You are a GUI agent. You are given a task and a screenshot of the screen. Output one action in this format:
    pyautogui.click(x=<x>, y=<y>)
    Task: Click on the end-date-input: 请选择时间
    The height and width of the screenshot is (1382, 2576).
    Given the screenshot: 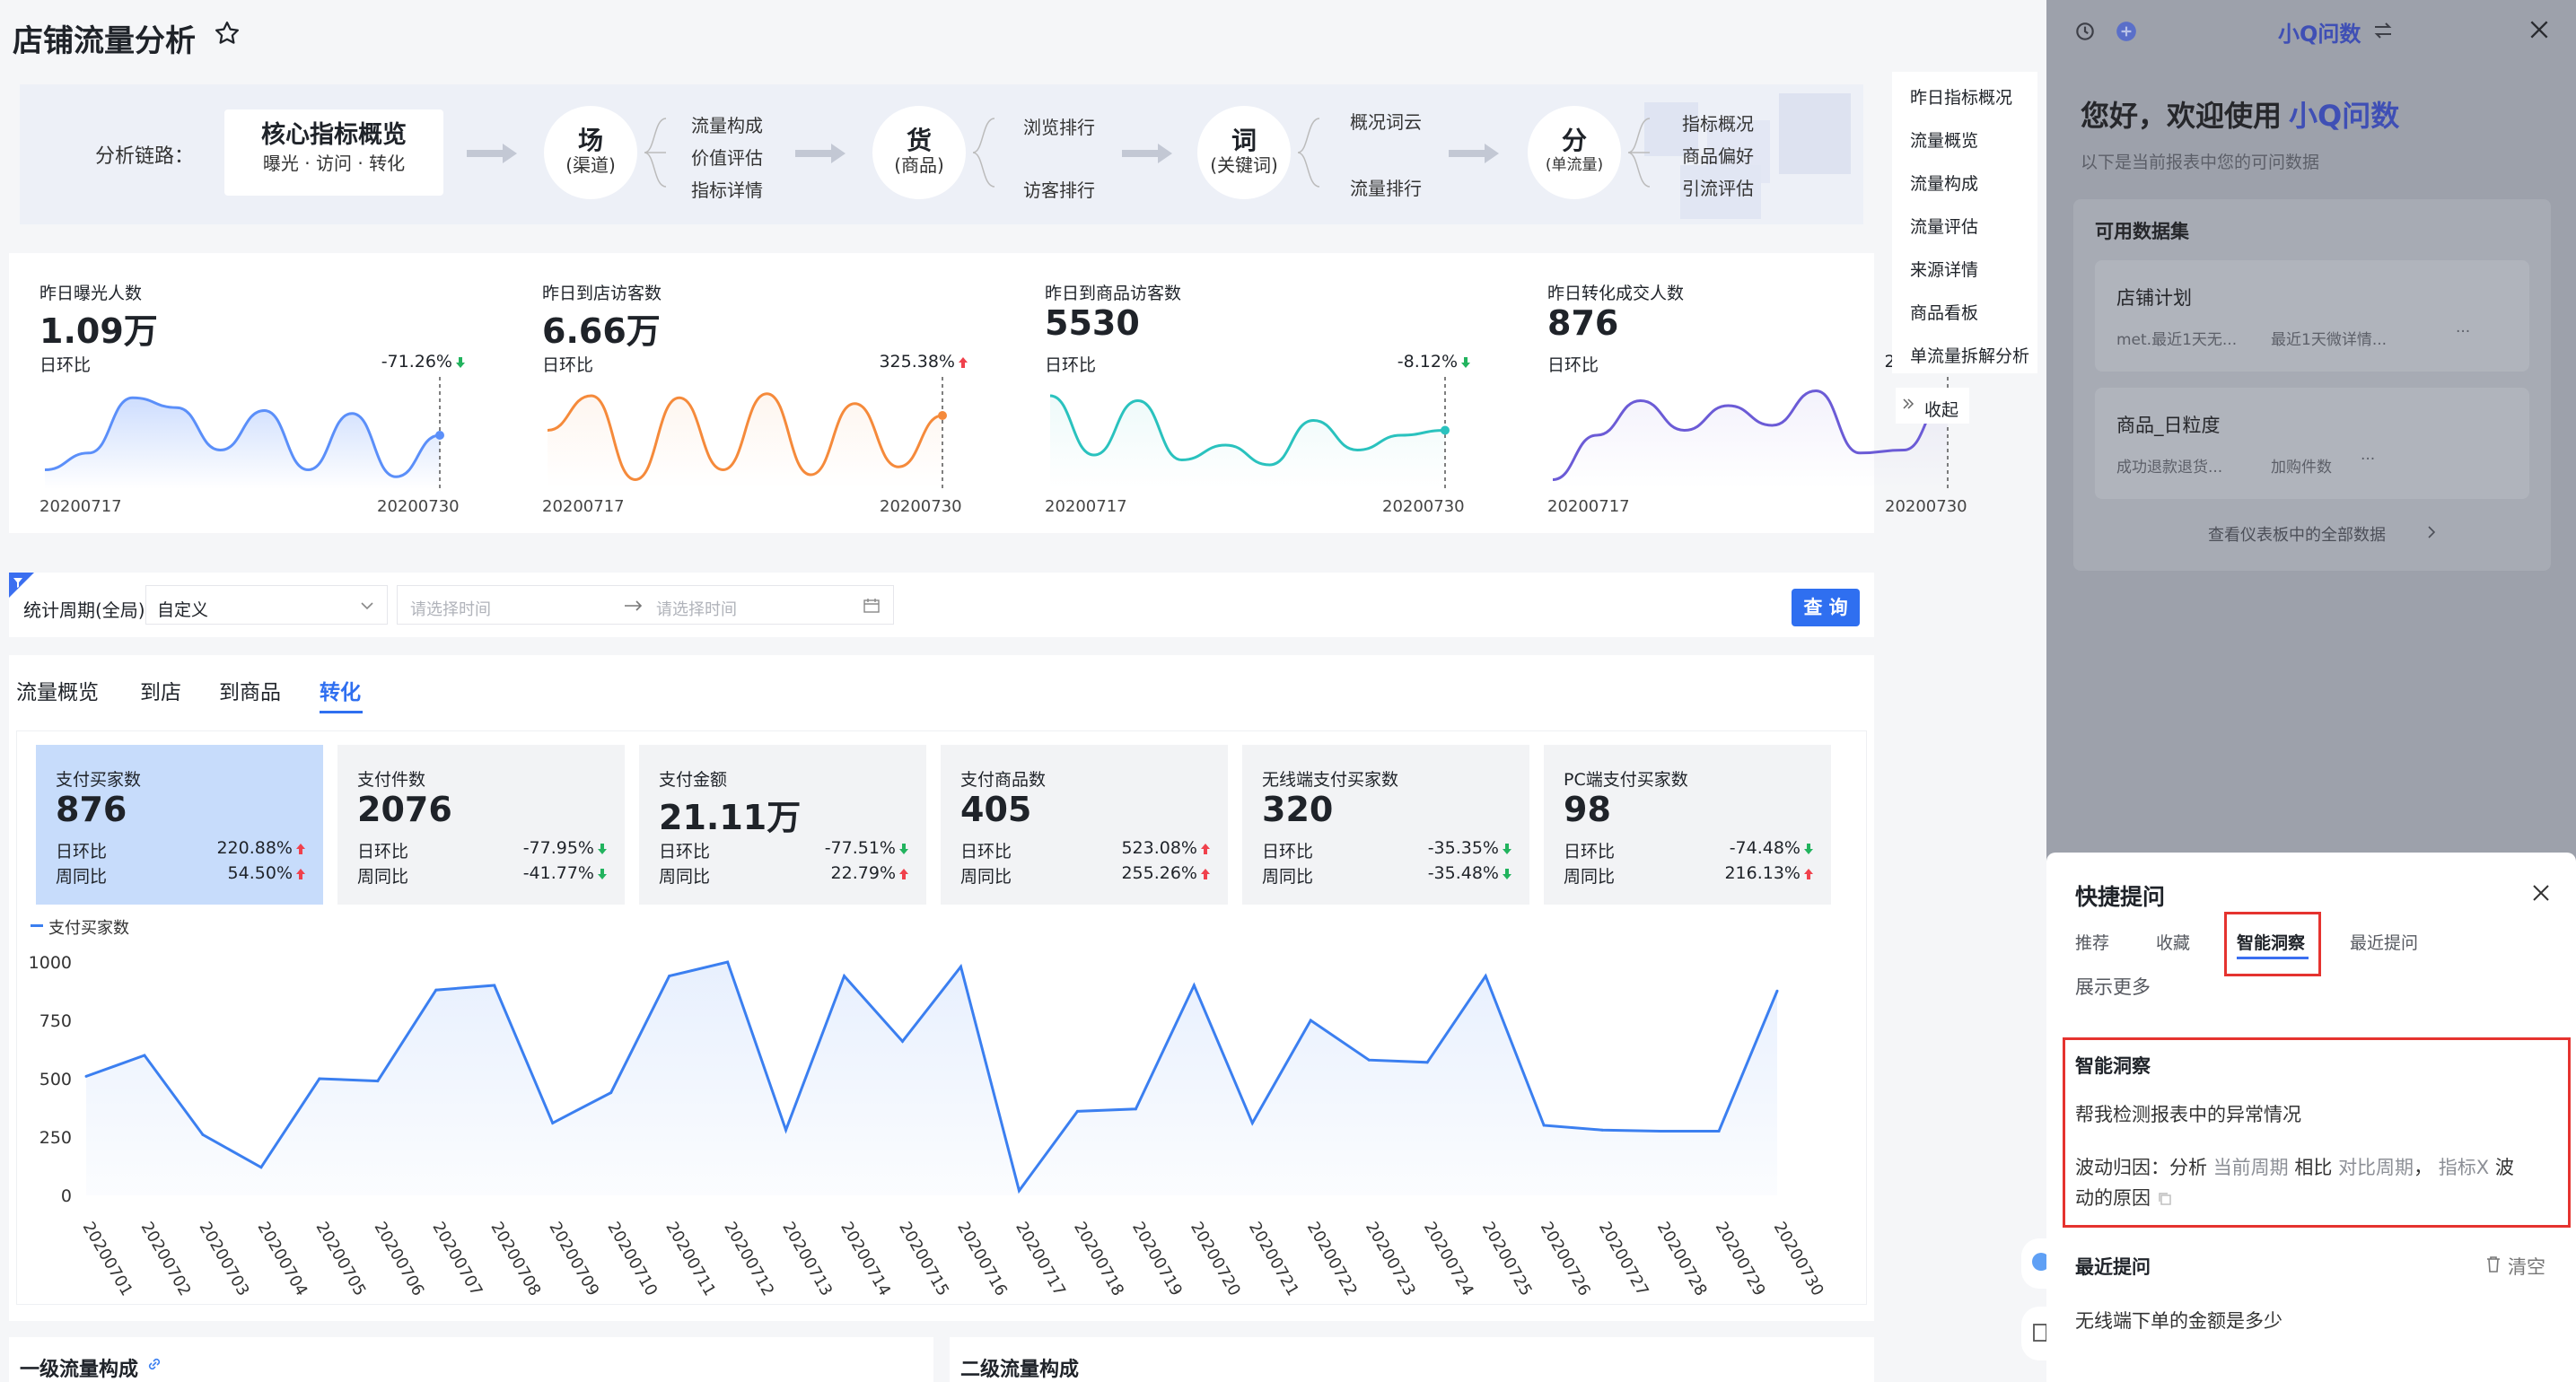 What is the action you would take?
    pyautogui.click(x=696, y=609)
    